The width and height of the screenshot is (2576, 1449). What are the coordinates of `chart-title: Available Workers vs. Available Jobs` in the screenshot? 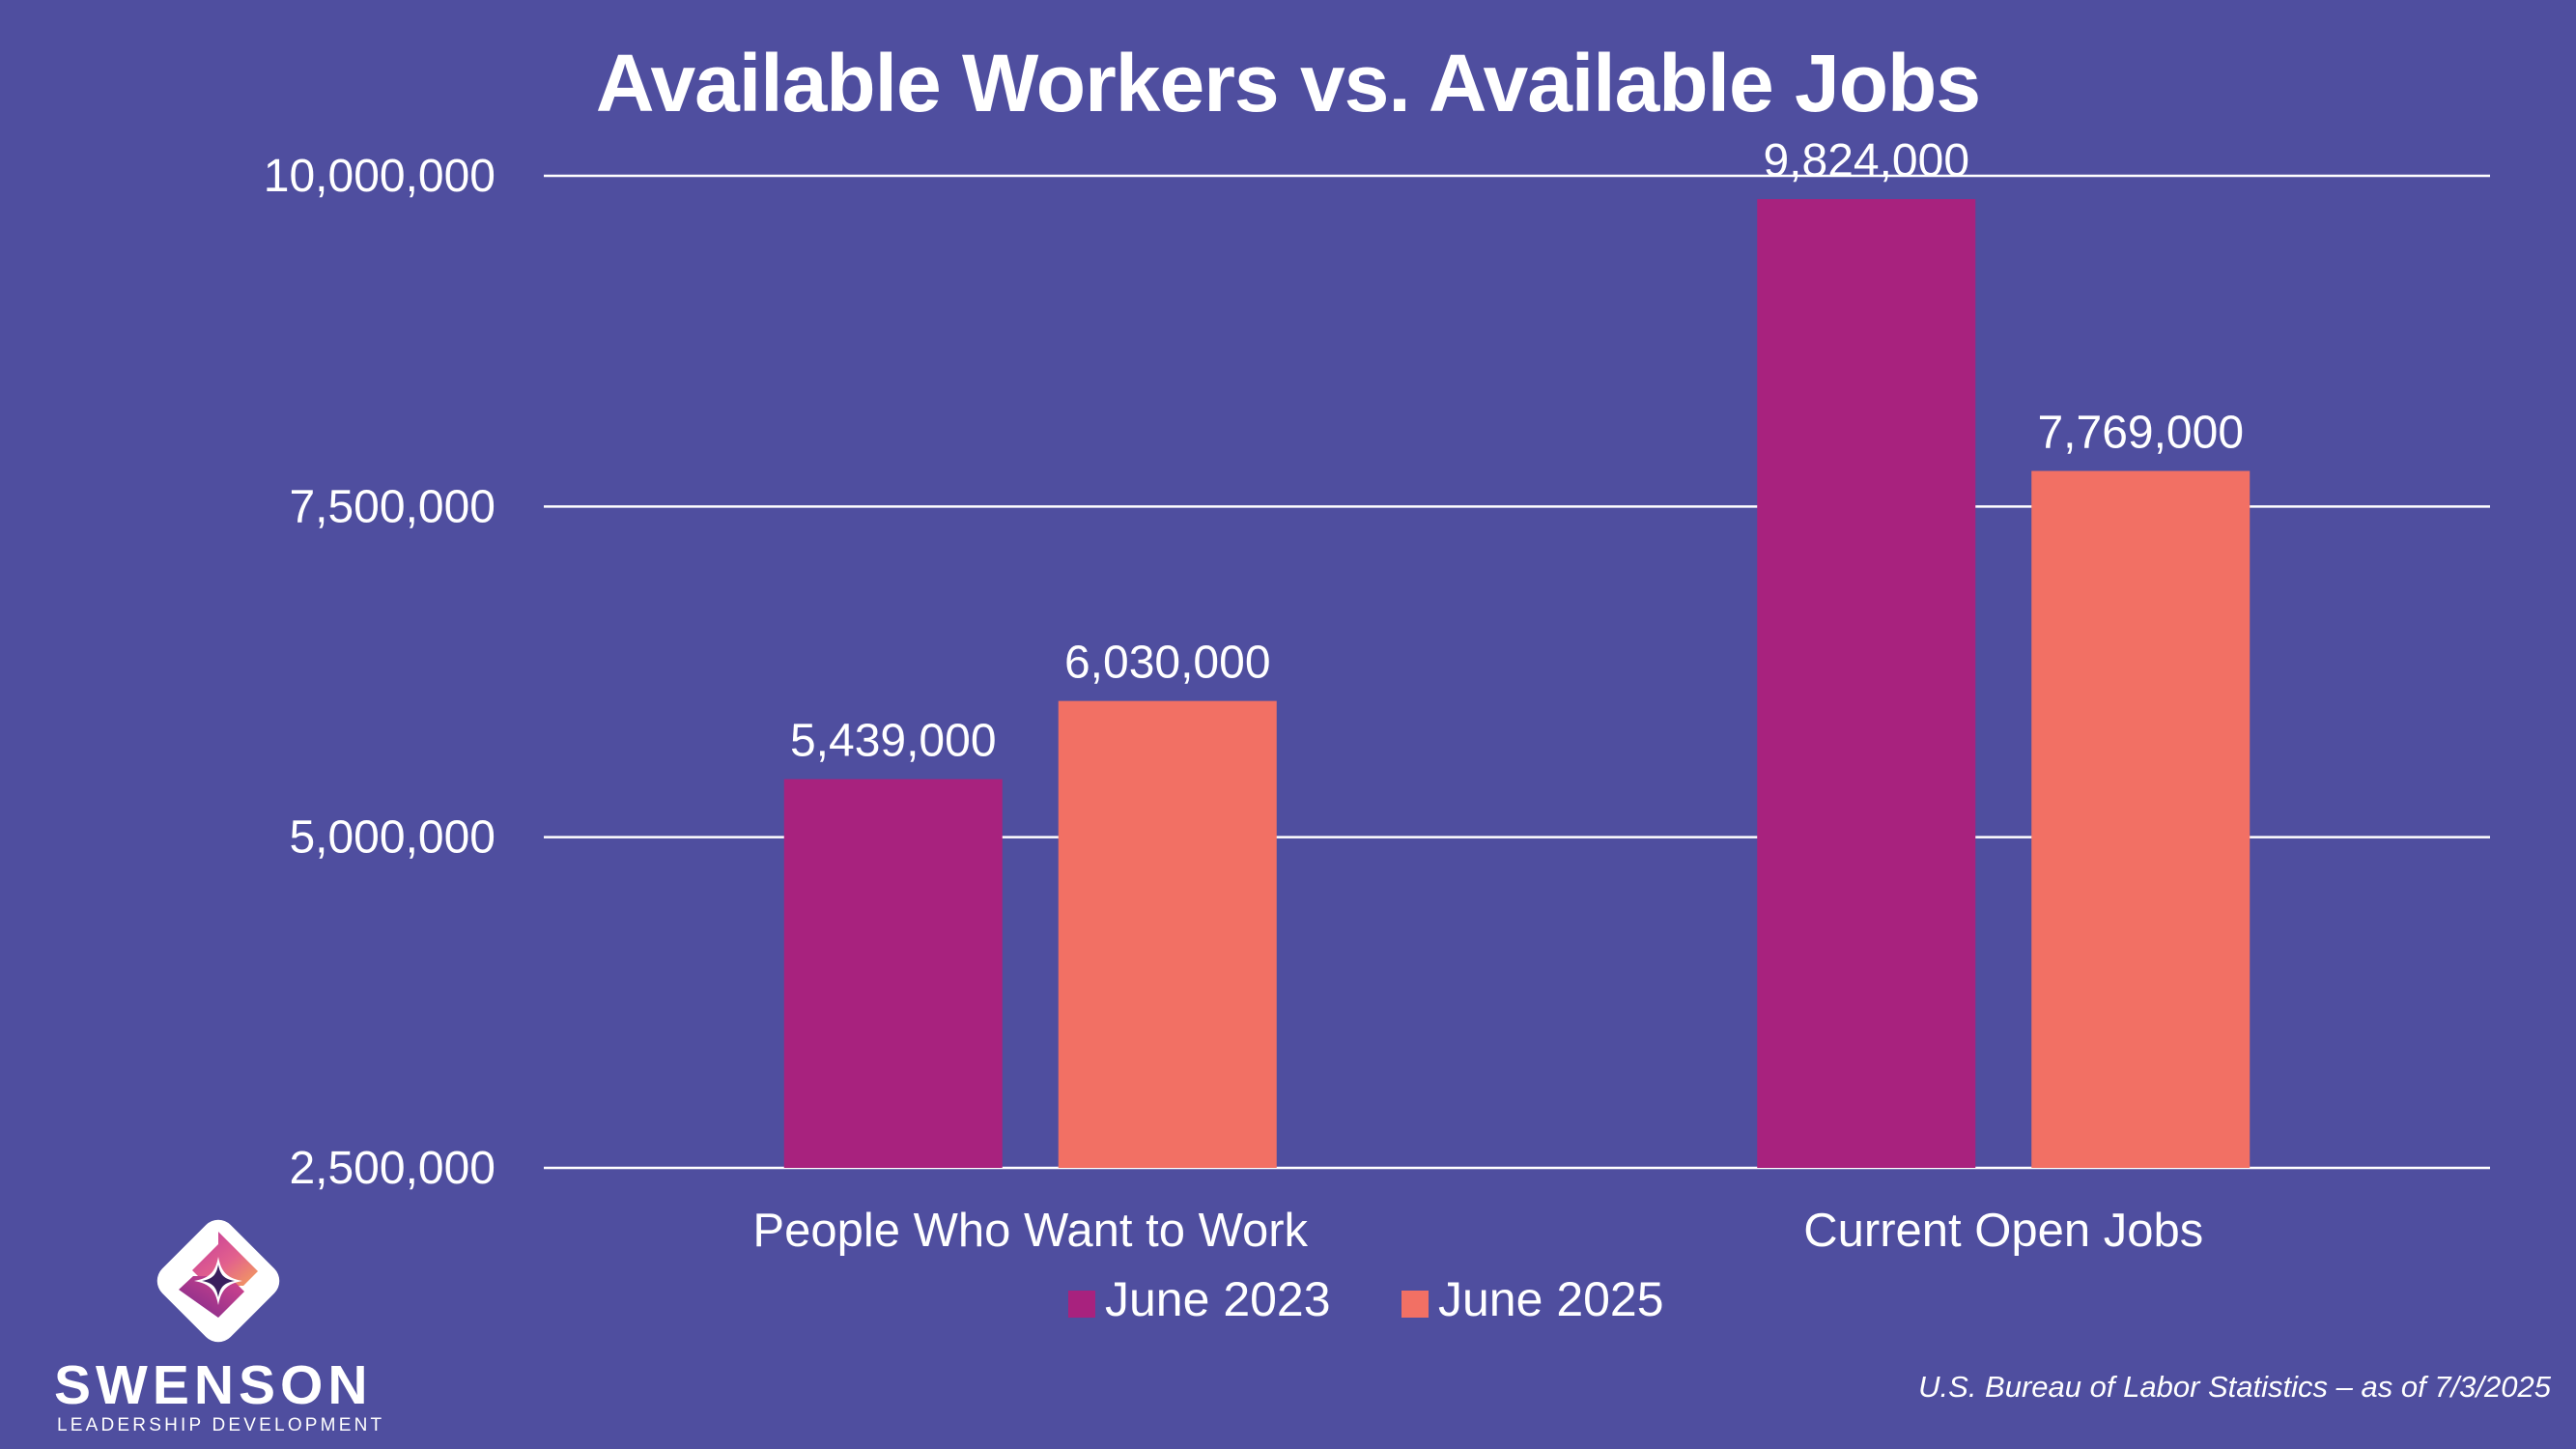 It's located at (1288, 83).